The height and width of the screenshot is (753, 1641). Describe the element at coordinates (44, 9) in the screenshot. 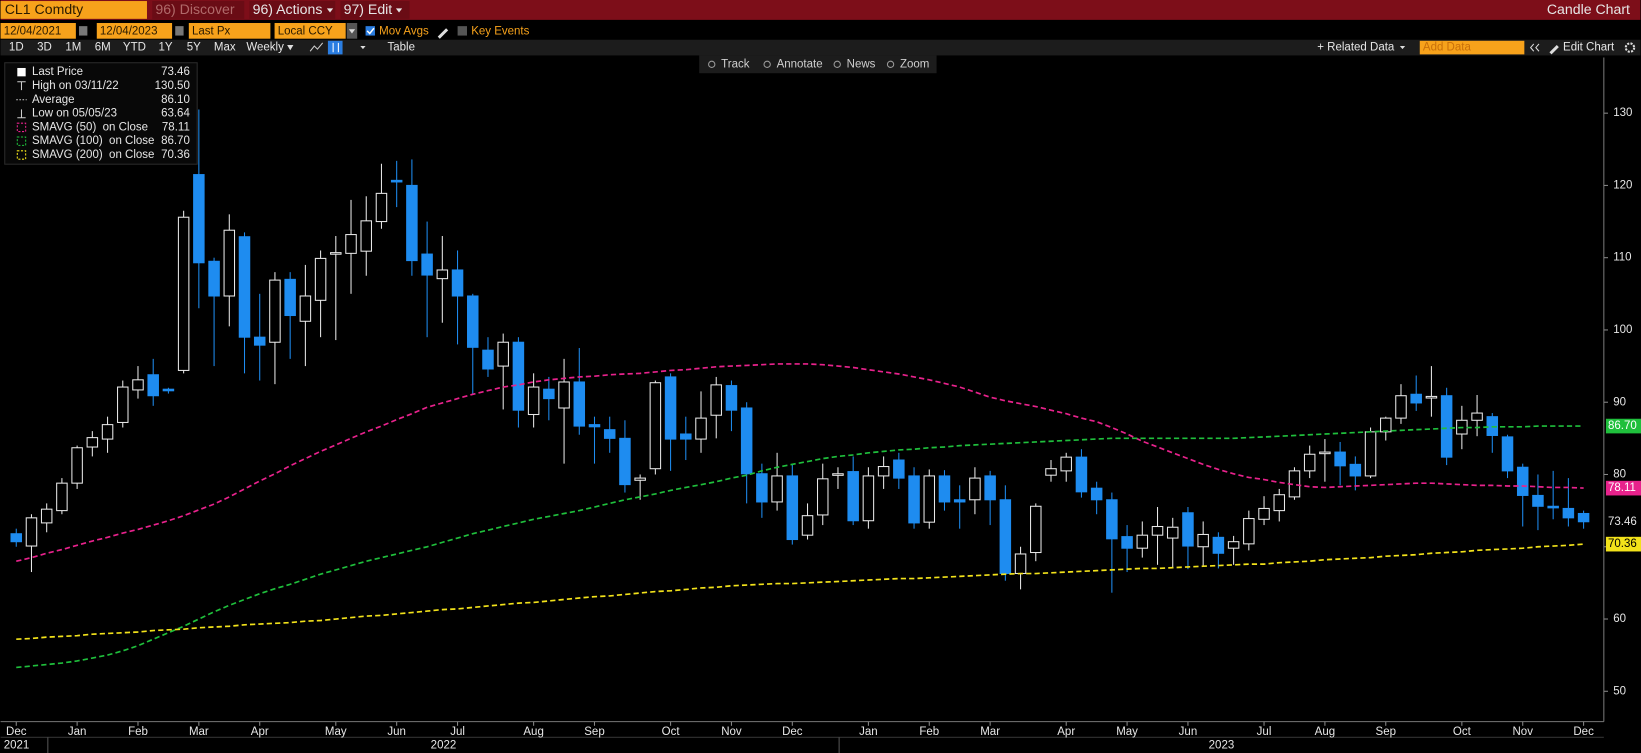

I see `security: CL1 Comdty` at that location.